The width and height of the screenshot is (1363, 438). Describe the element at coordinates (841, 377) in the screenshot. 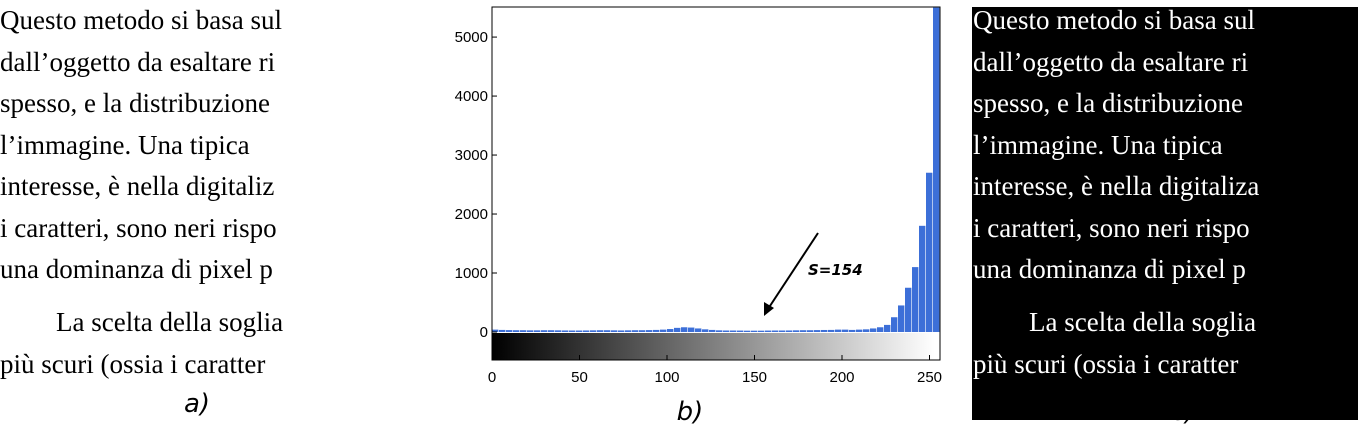

I see `x-tick-label: 200` at that location.